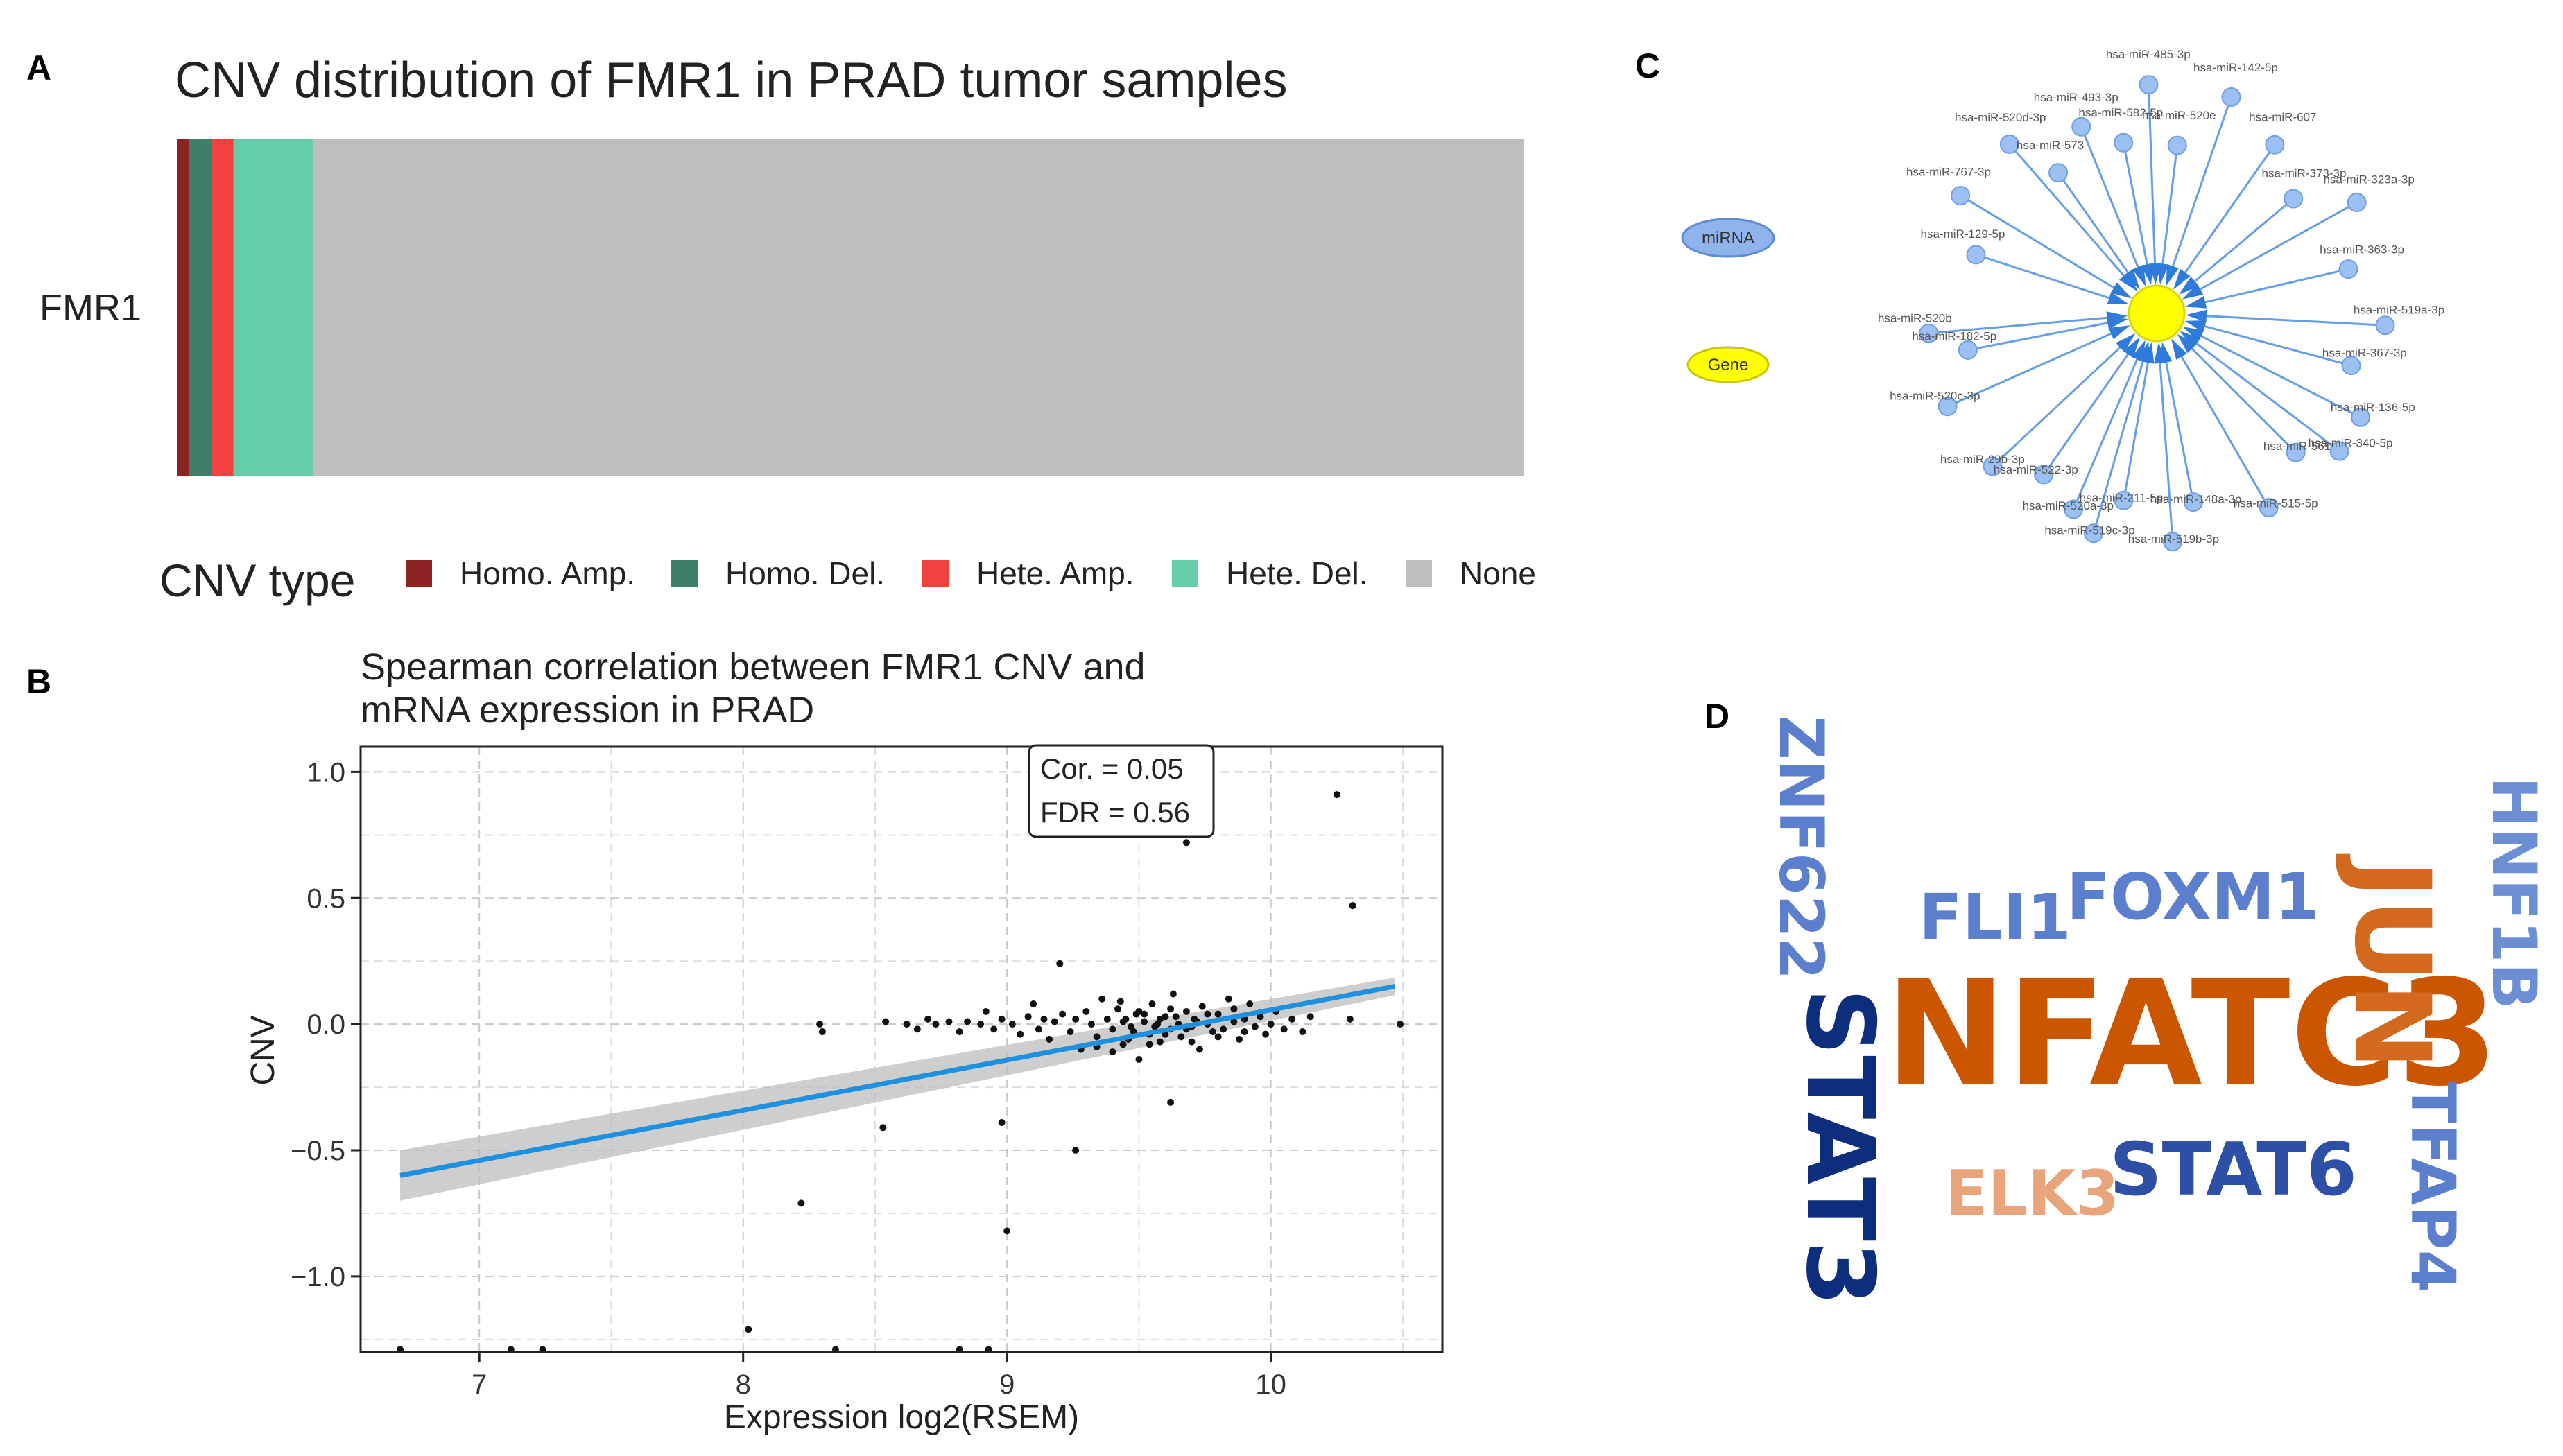 This screenshot has height=1456, width=2563. Describe the element at coordinates (257, 580) in the screenshot. I see `panel-a-legend-title: CNV type` at that location.